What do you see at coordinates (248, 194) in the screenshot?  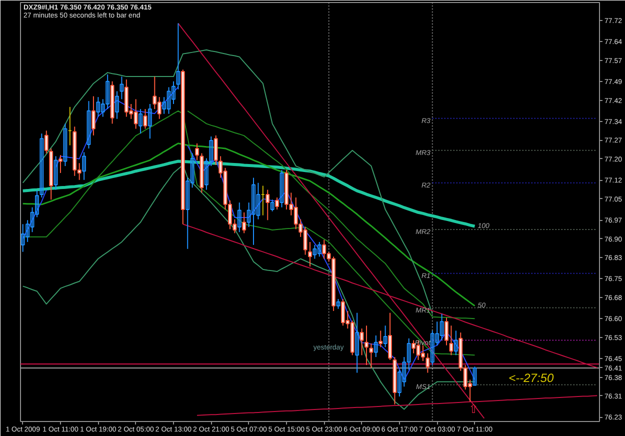 I see `line-series` at bounding box center [248, 194].